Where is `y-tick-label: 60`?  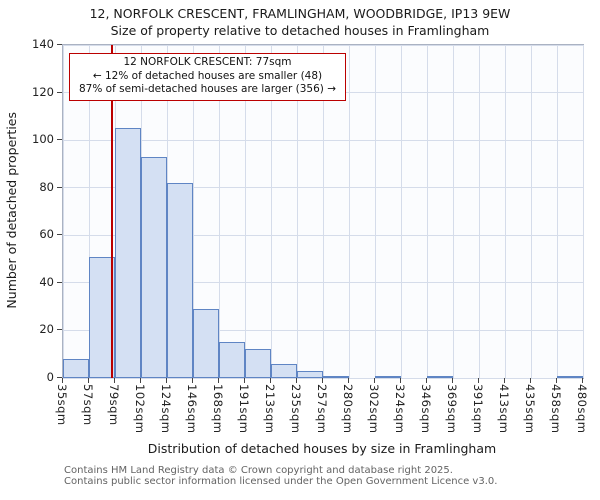
y-tick-label: 60 is located at coordinates (46, 234).